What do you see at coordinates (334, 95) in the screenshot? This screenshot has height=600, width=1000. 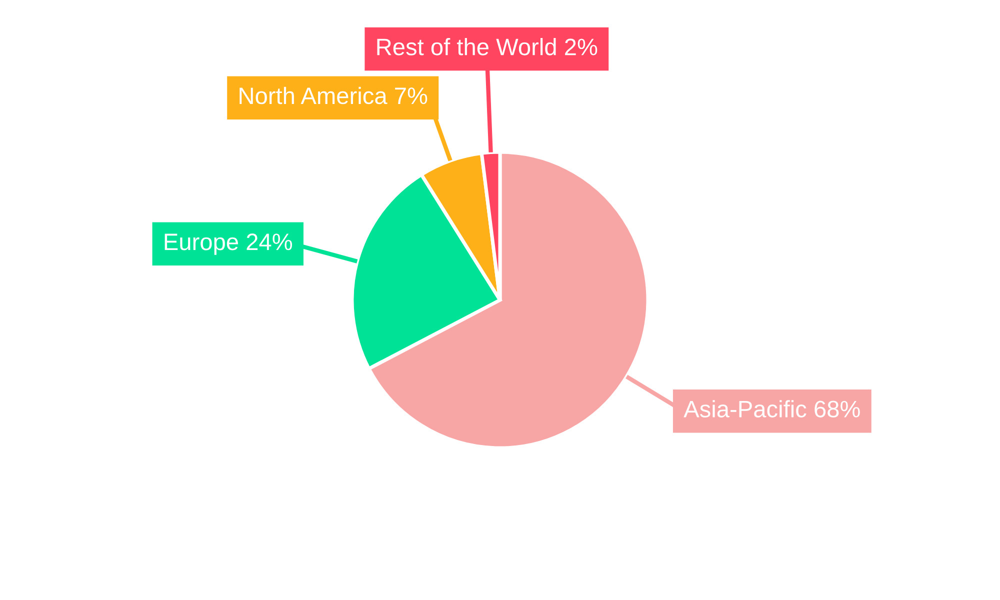 I see `slice-label: North America 7%` at bounding box center [334, 95].